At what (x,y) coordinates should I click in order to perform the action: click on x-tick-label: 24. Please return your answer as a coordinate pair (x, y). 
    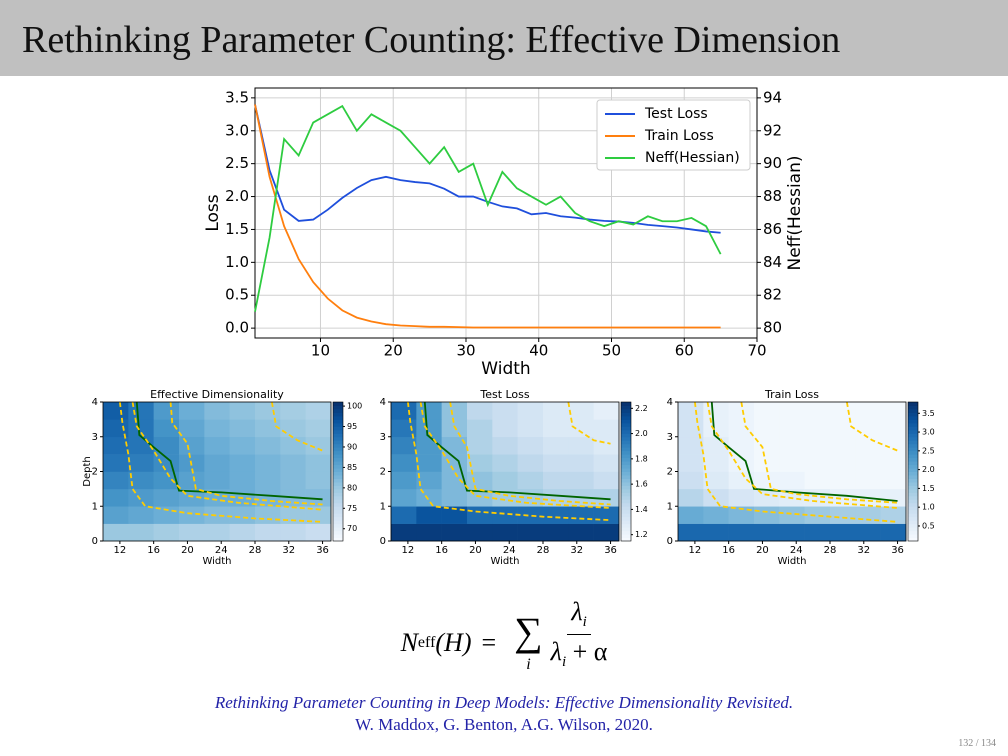
    Looking at the image, I should click on (509, 550).